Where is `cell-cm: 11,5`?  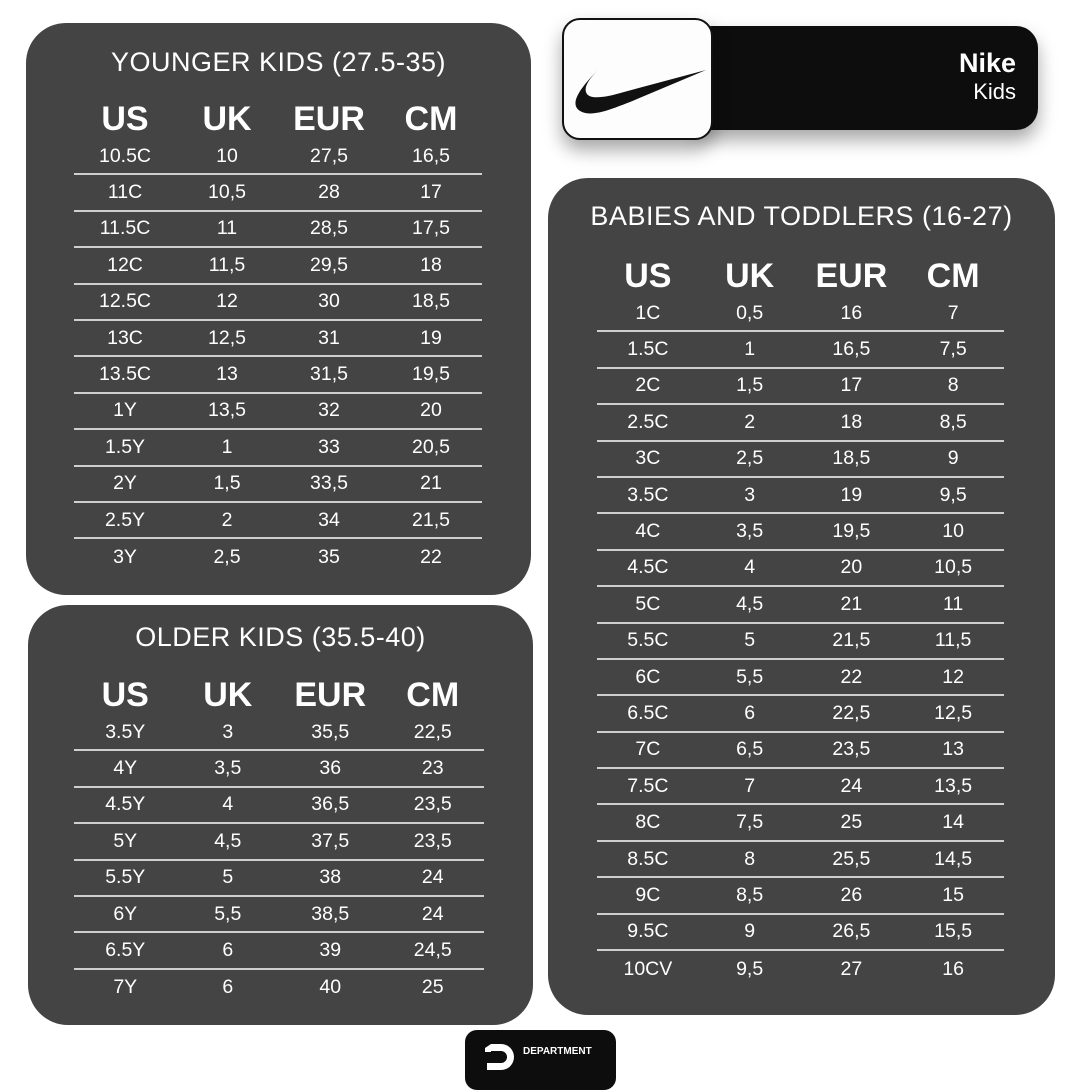
cell-cm: 11,5 is located at coordinates (953, 640).